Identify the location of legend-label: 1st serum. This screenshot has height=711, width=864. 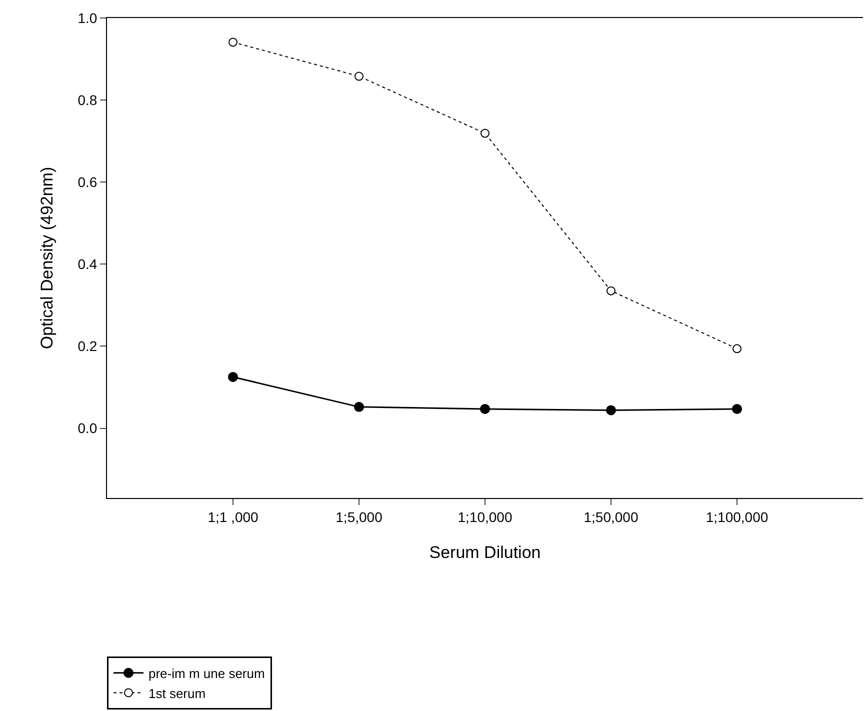
(177, 693).